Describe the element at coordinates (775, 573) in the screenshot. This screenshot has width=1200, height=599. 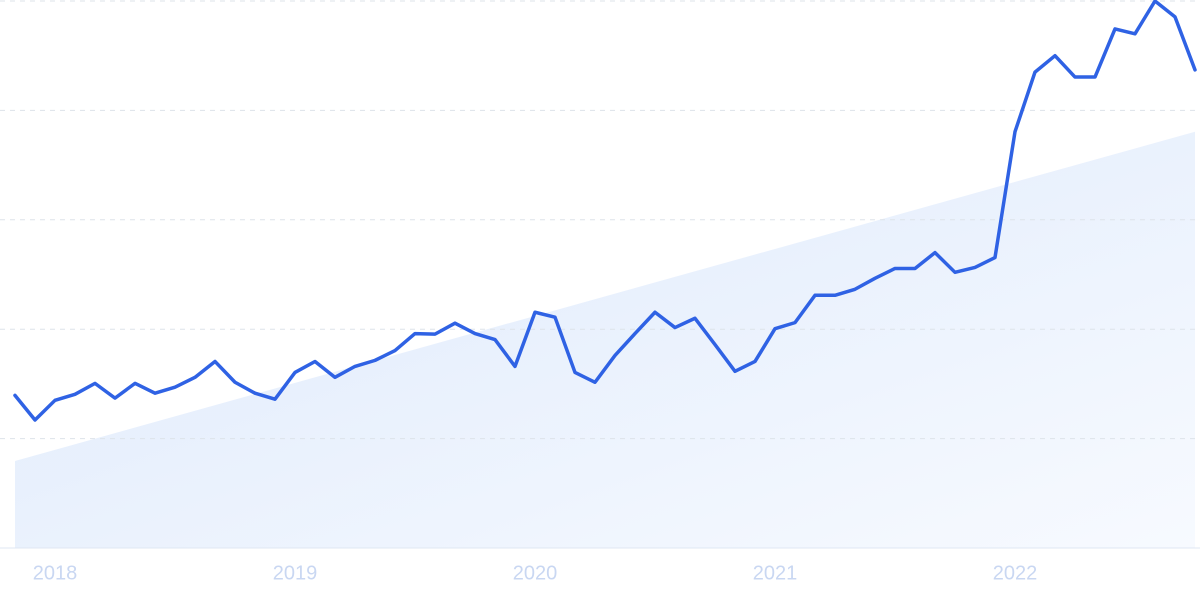
I see `x-tick-label: 2021` at that location.